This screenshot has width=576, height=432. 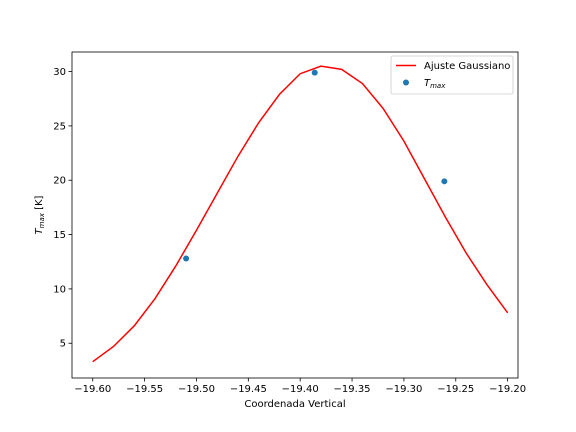 What do you see at coordinates (403, 389) in the screenshot?
I see `x-tick-label: −19.30` at bounding box center [403, 389].